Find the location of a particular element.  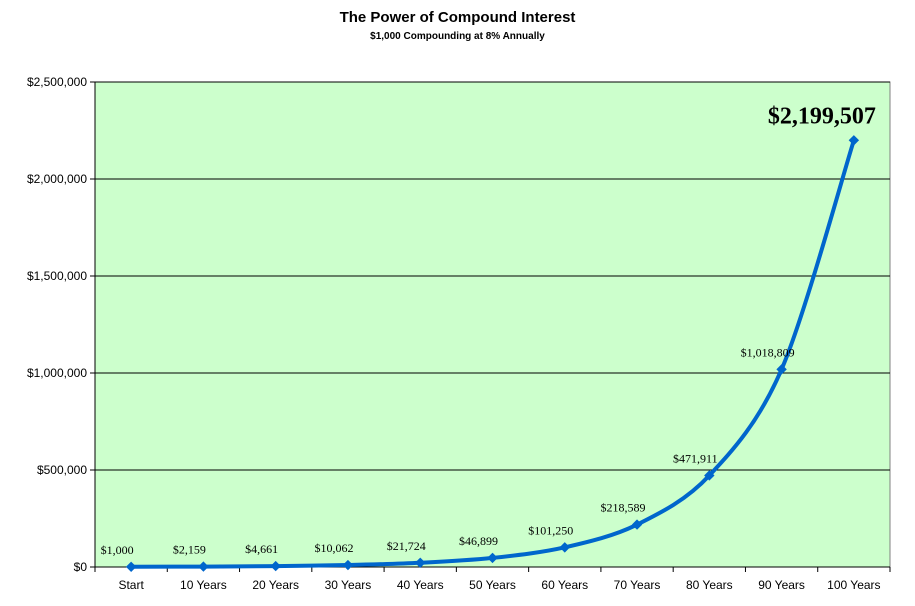

chart-title: The Power of Compound Interest is located at coordinates (457, 17).